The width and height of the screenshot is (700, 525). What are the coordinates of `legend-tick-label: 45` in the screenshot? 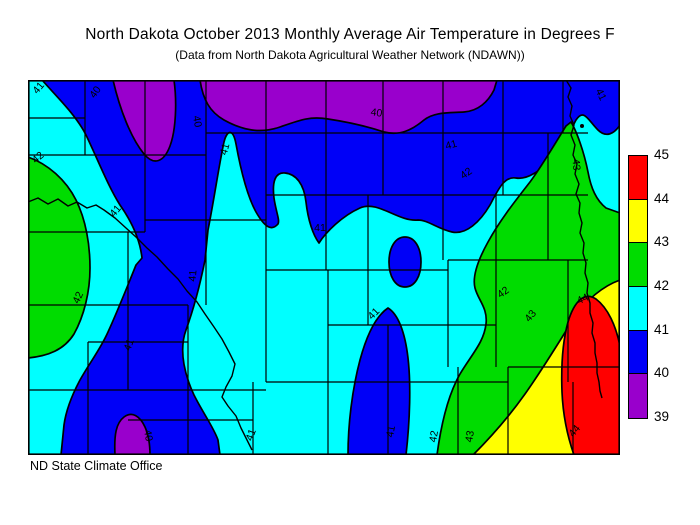 It's located at (662, 154).